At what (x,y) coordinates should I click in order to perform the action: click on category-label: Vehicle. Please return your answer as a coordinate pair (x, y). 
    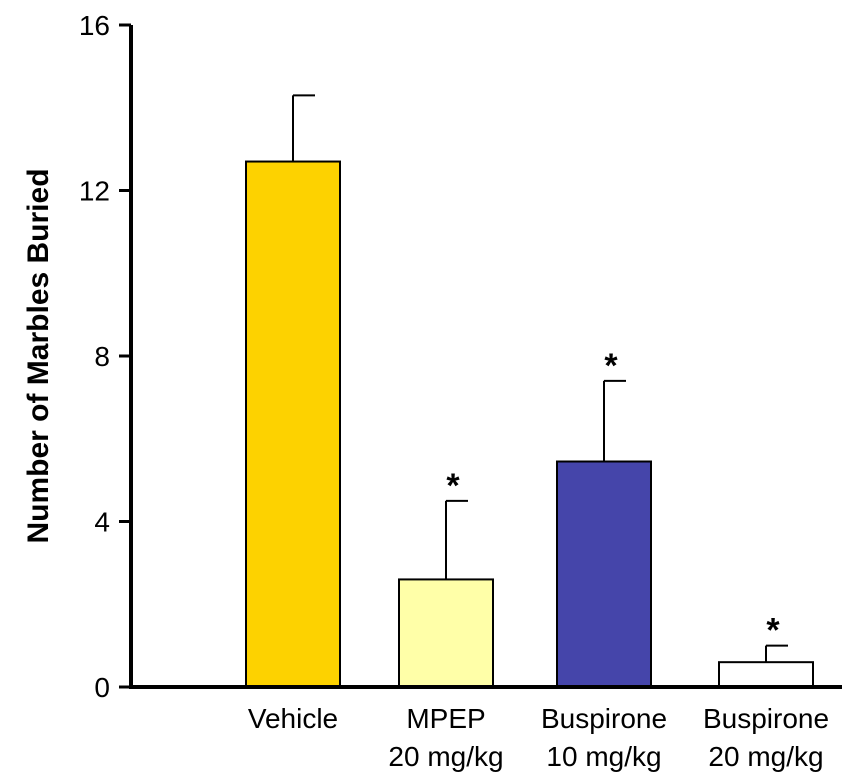
    Looking at the image, I should click on (293, 718).